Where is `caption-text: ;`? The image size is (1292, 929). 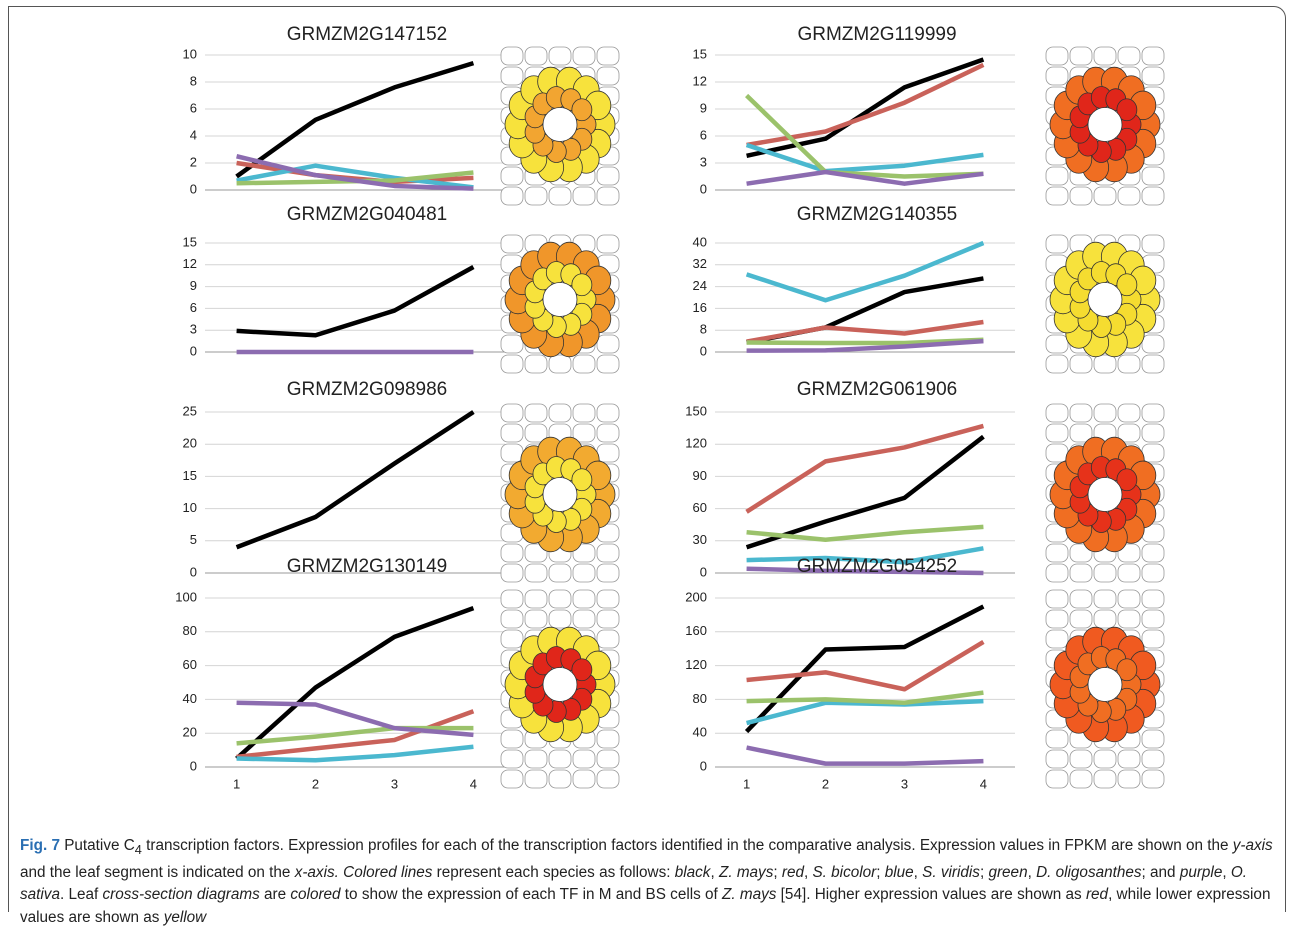 caption-text: ; is located at coordinates (984, 872).